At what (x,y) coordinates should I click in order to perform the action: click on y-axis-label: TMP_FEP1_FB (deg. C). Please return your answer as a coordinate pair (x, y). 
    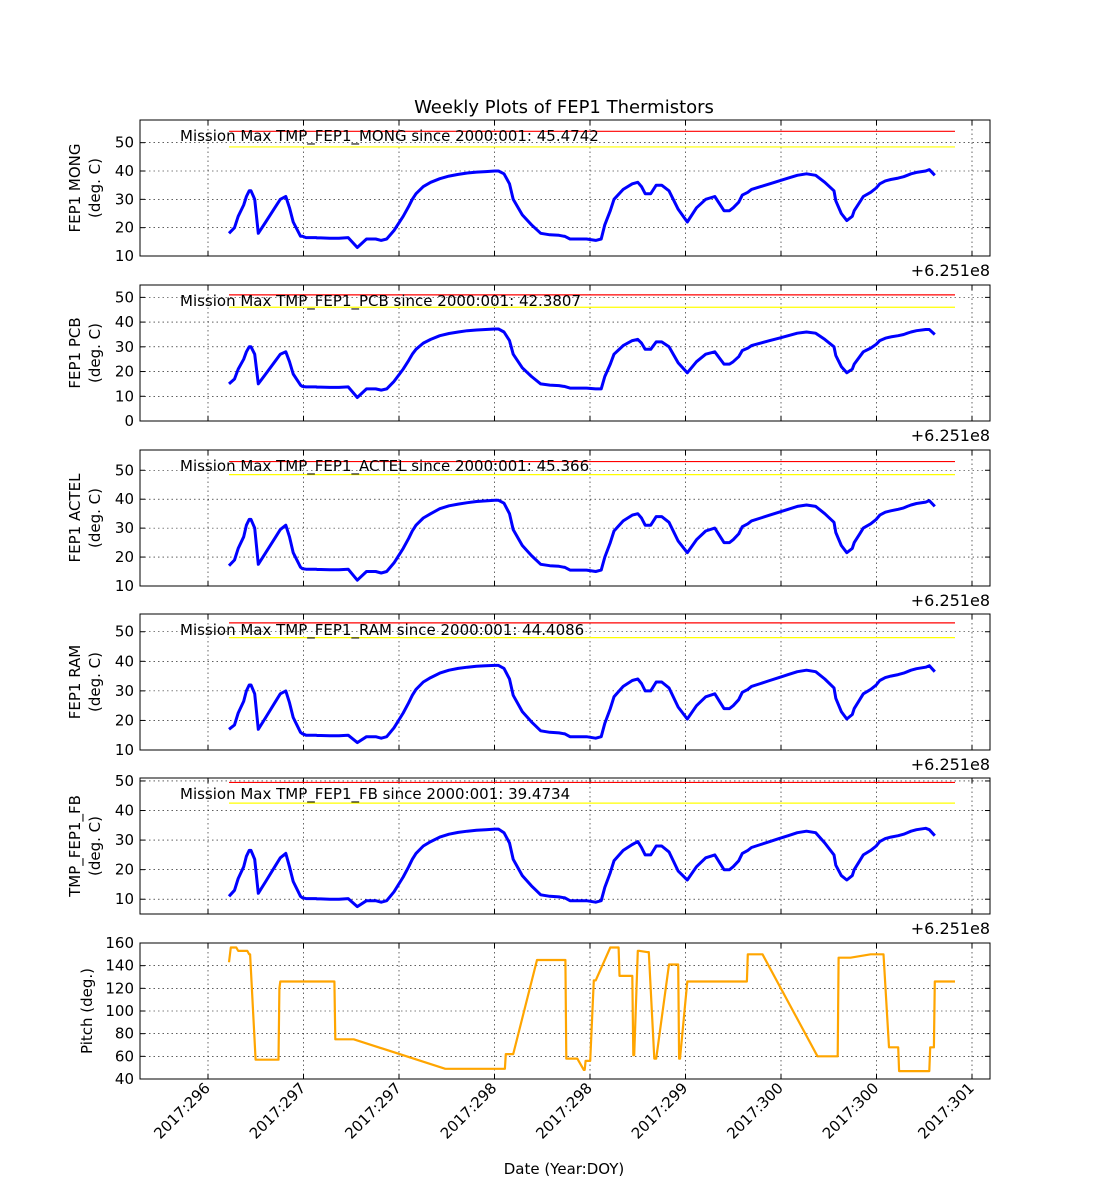
    Looking at the image, I should click on (85, 846).